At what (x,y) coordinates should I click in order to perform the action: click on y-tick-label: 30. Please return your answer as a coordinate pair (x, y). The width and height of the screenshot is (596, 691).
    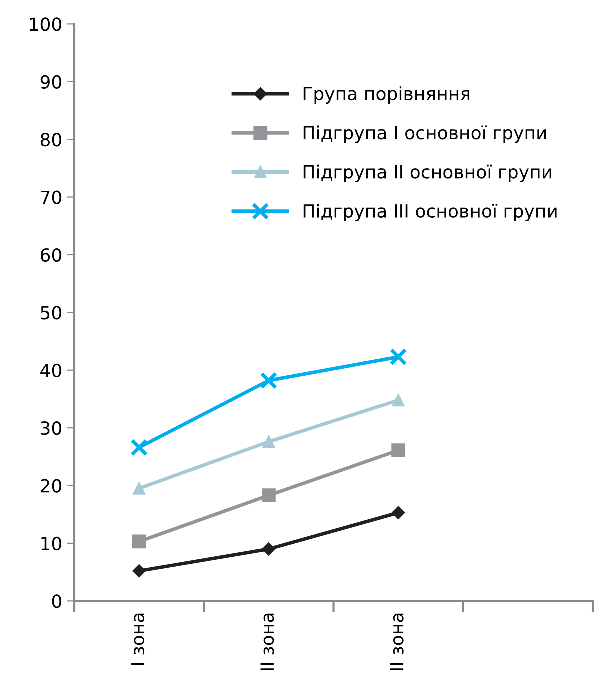
    Looking at the image, I should click on (51, 429).